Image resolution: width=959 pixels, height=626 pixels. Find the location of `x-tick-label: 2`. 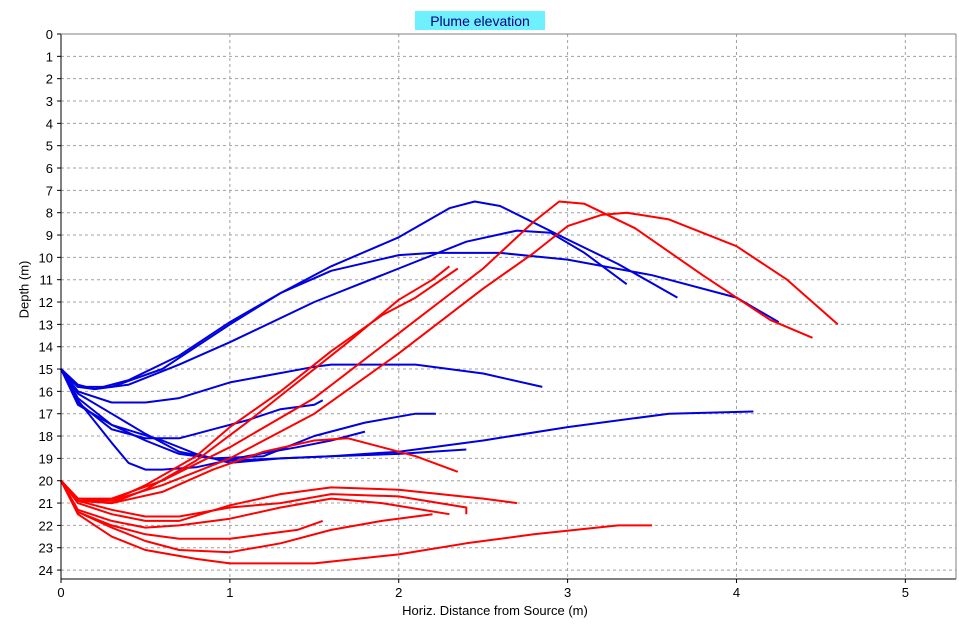

x-tick-label: 2 is located at coordinates (398, 592).